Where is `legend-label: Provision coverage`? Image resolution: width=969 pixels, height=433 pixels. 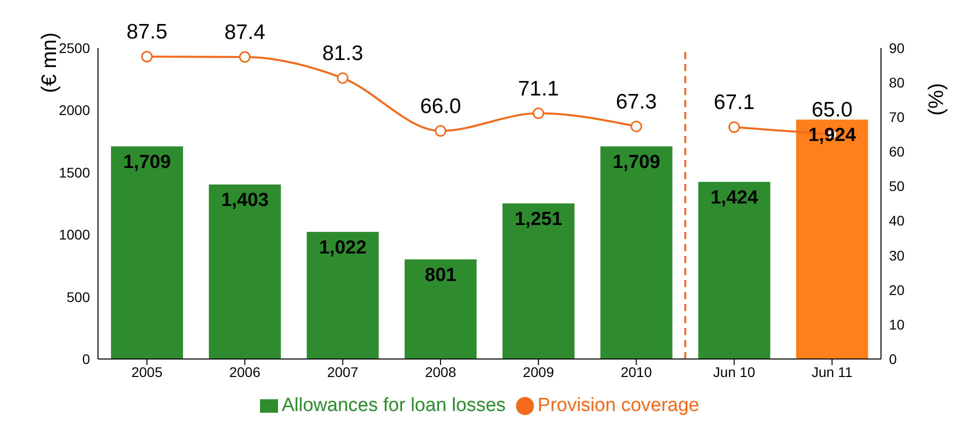
legend-label: Provision coverage is located at coordinates (619, 405).